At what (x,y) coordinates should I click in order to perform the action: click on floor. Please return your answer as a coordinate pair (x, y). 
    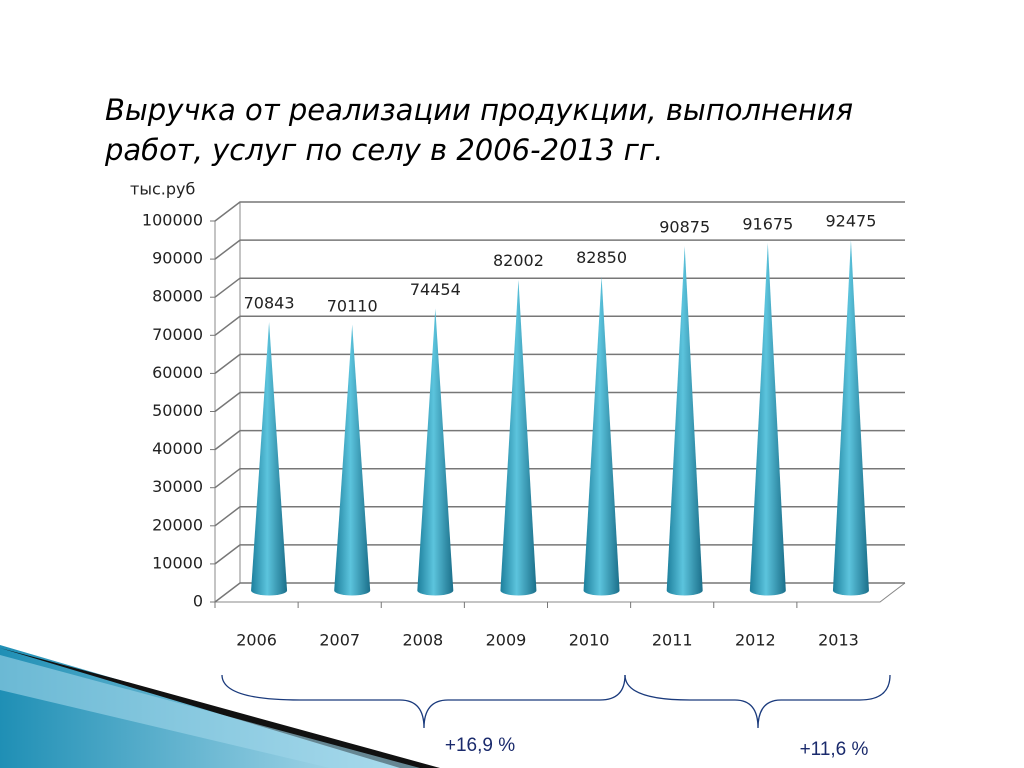
    Looking at the image, I should click on (560, 592).